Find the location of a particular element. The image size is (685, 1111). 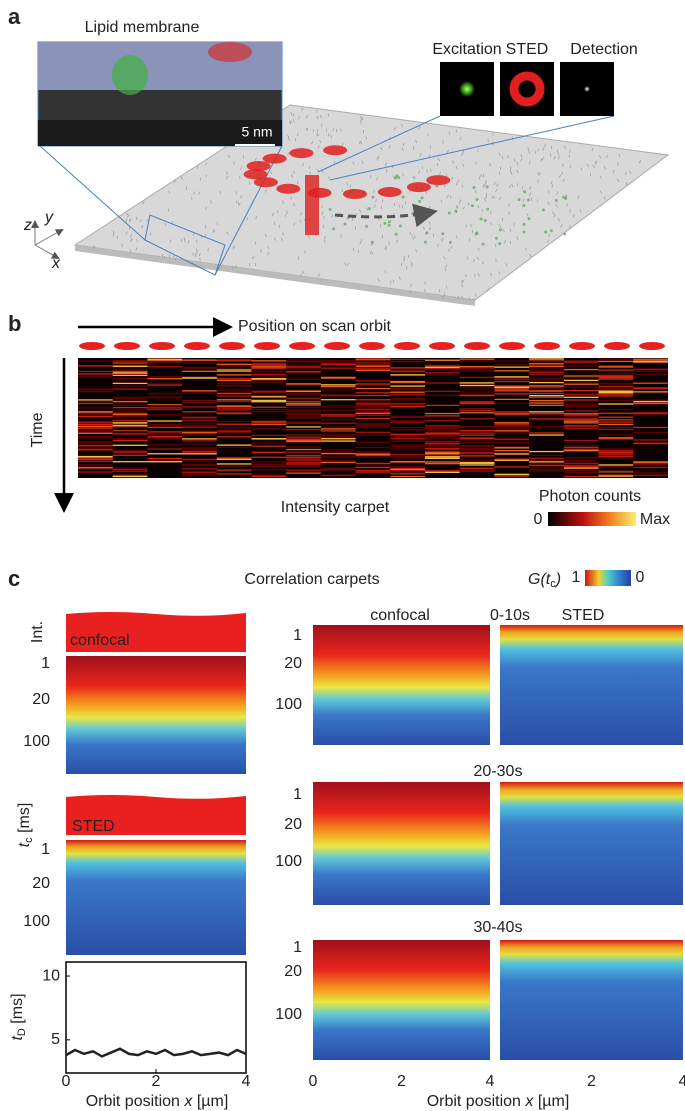

td-plot-frame is located at coordinates (156, 1017).